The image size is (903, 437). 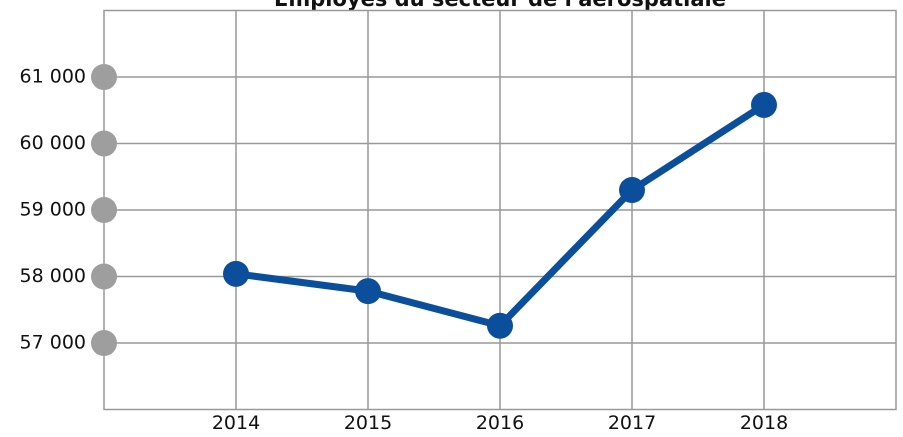 I want to click on y-tick-label: 57 000, so click(x=53, y=343).